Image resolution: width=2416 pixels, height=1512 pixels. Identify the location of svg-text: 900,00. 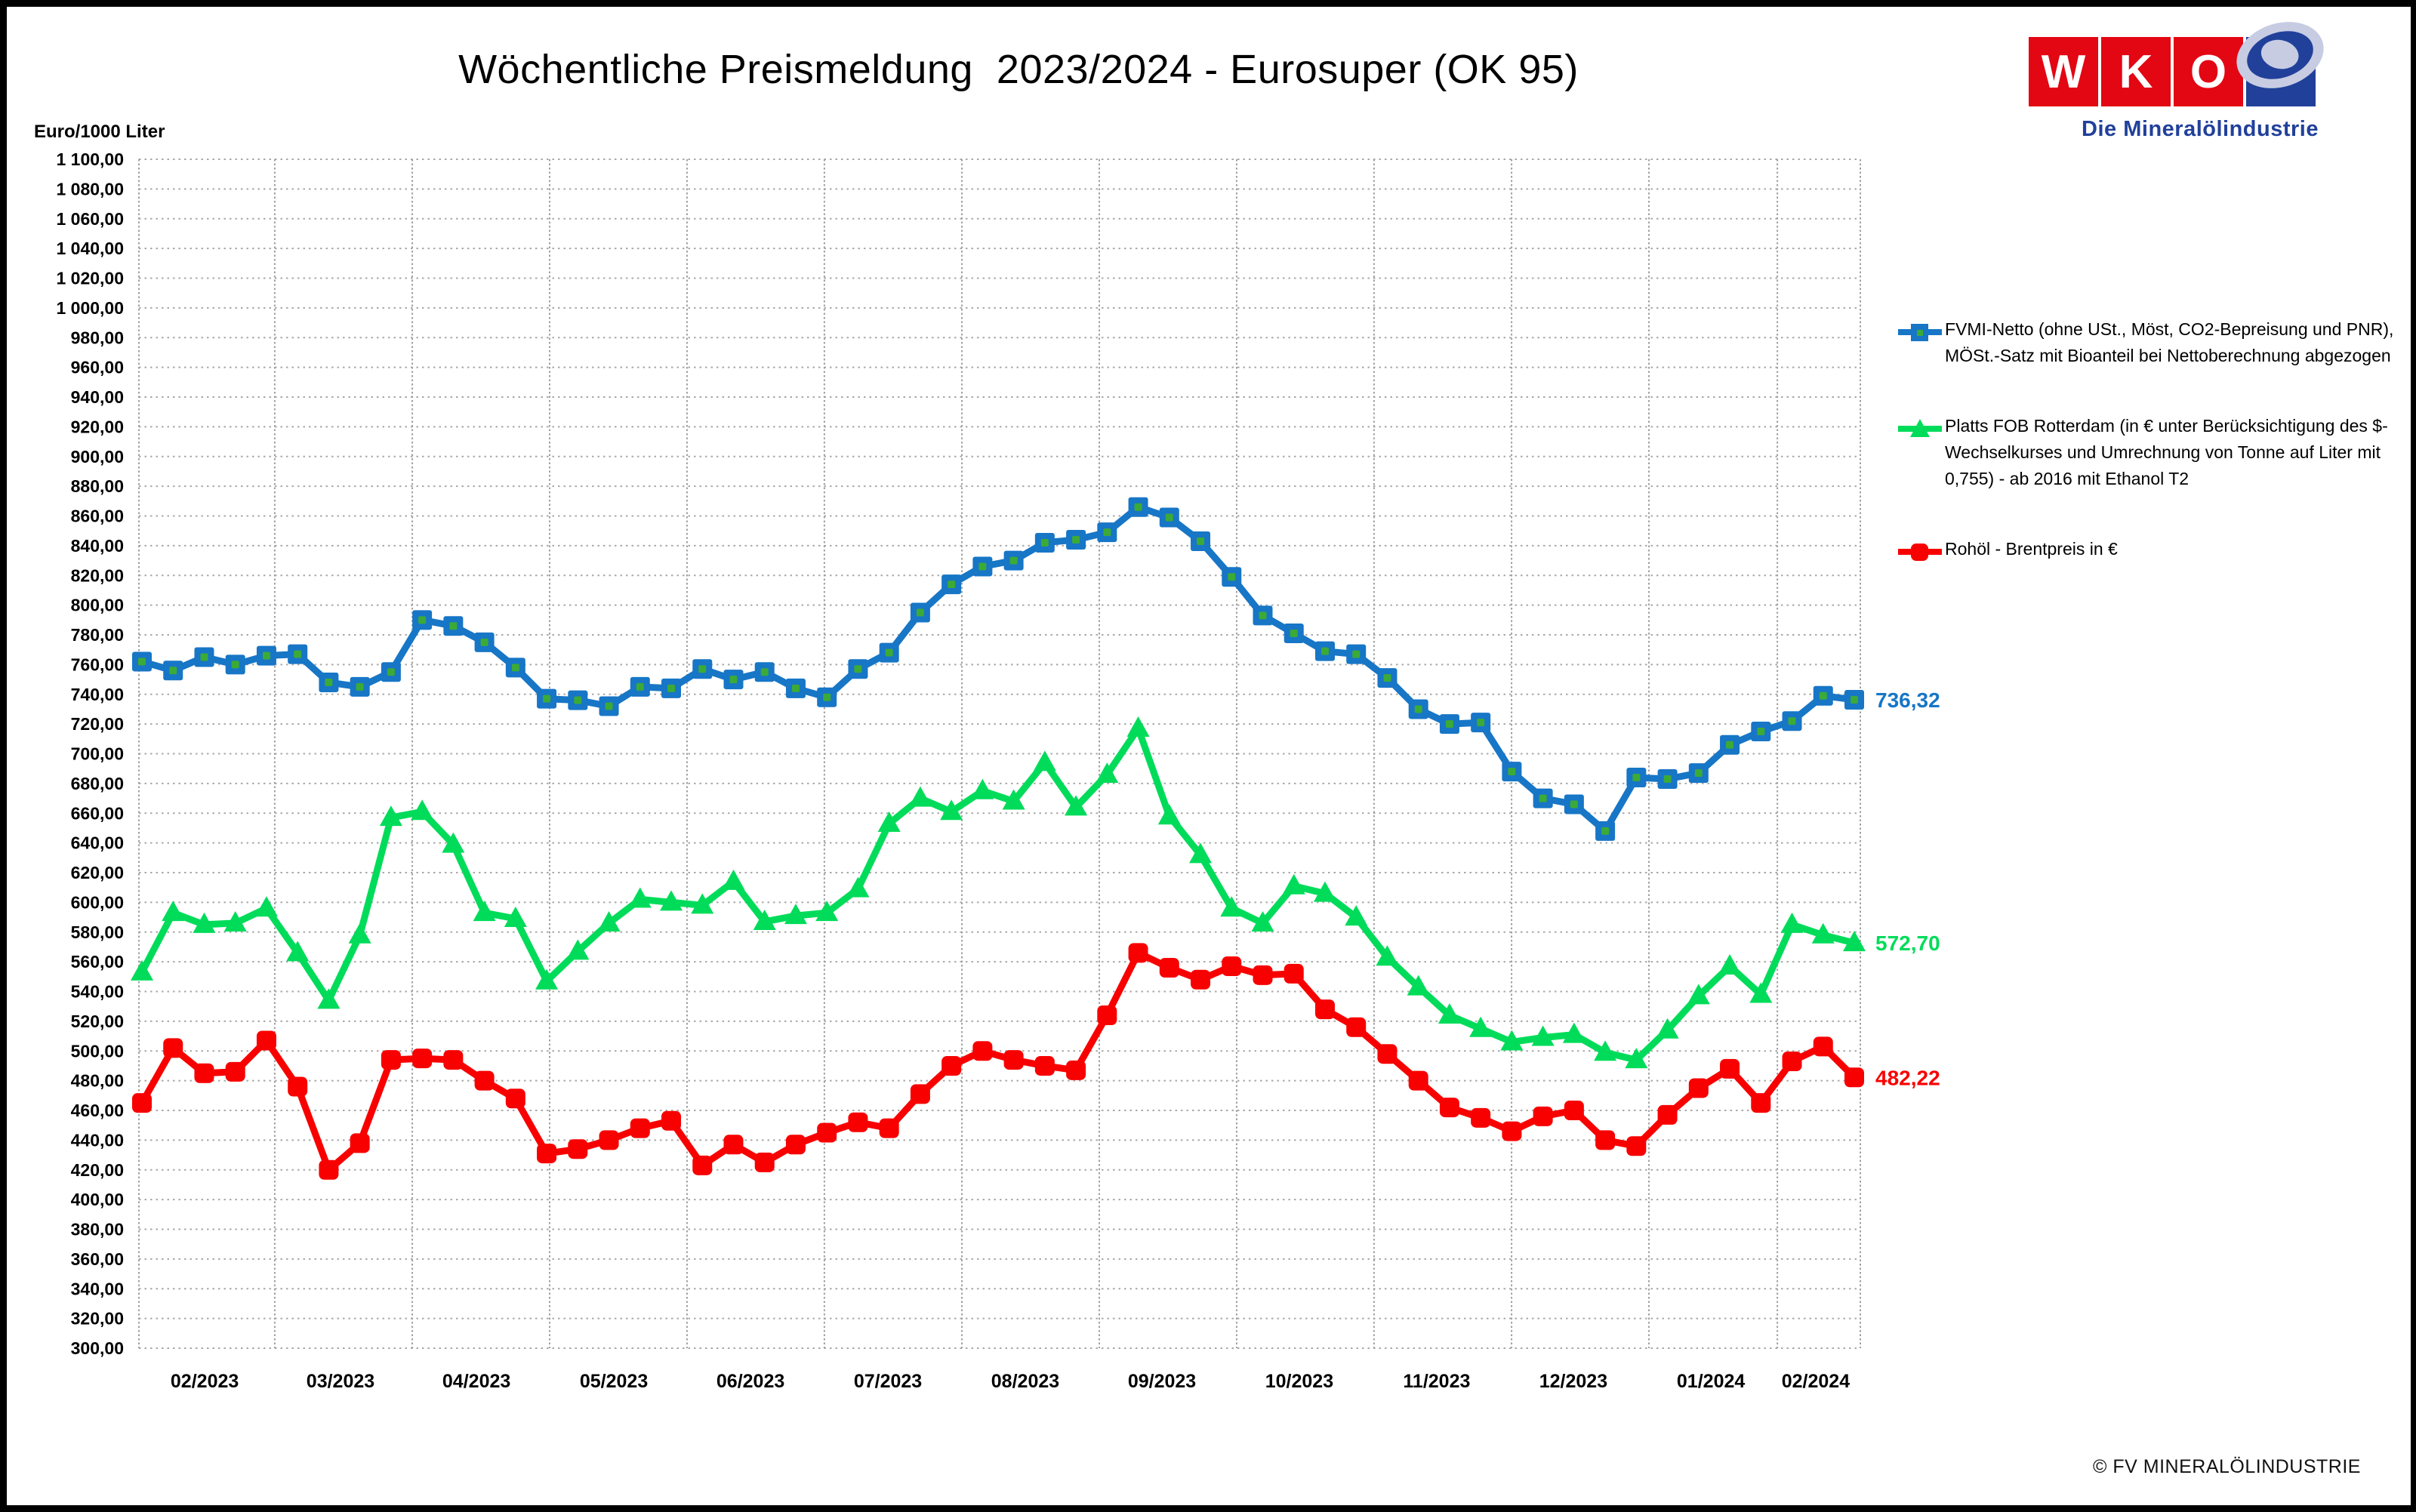
(97, 457).